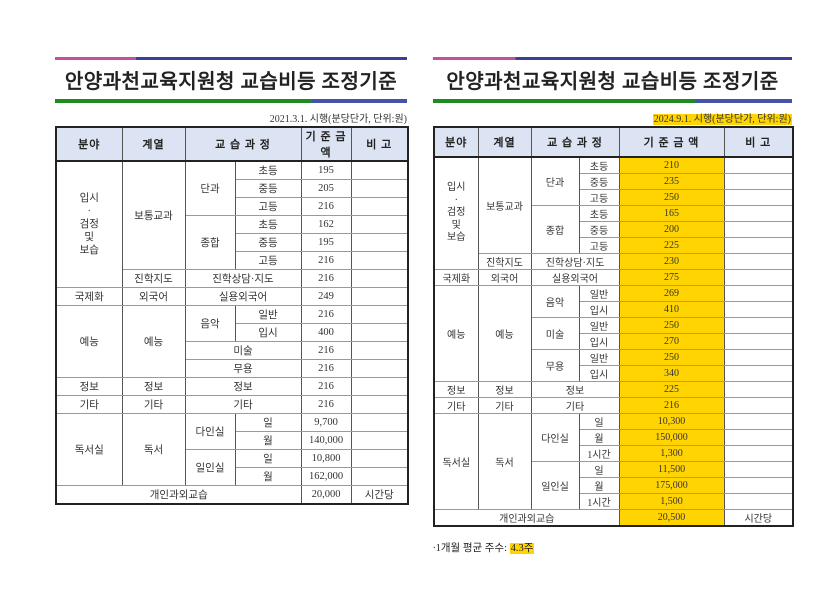  I want to click on amount-cell: 162,000, so click(326, 476).